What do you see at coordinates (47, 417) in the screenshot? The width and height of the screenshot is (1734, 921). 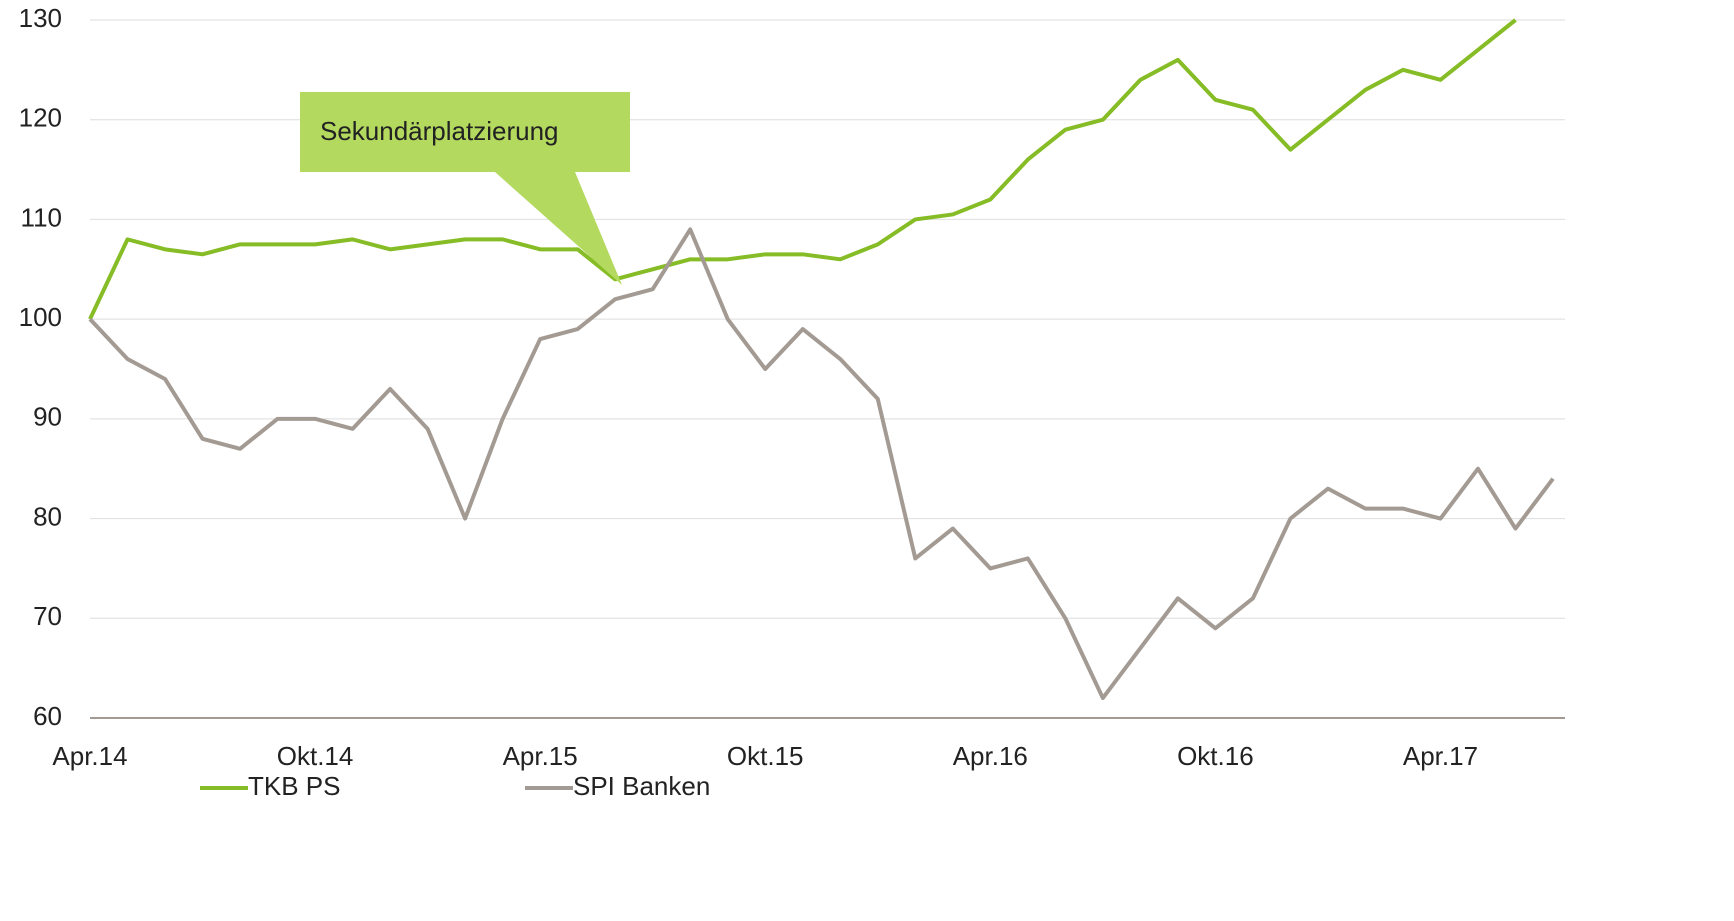 I see `y-tick-label: 90` at bounding box center [47, 417].